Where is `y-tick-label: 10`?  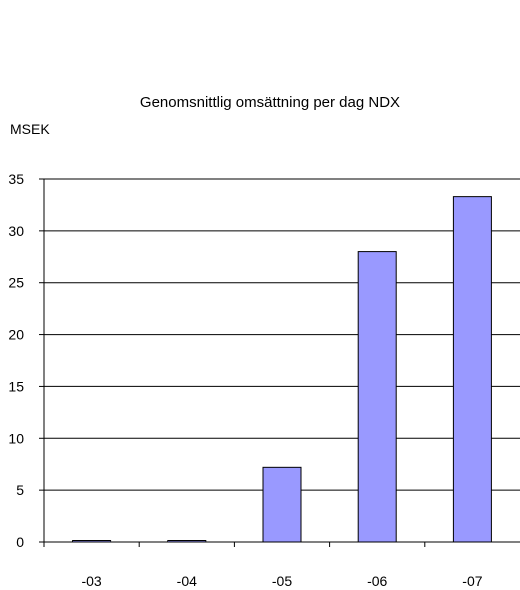 y-tick-label: 10 is located at coordinates (16, 438).